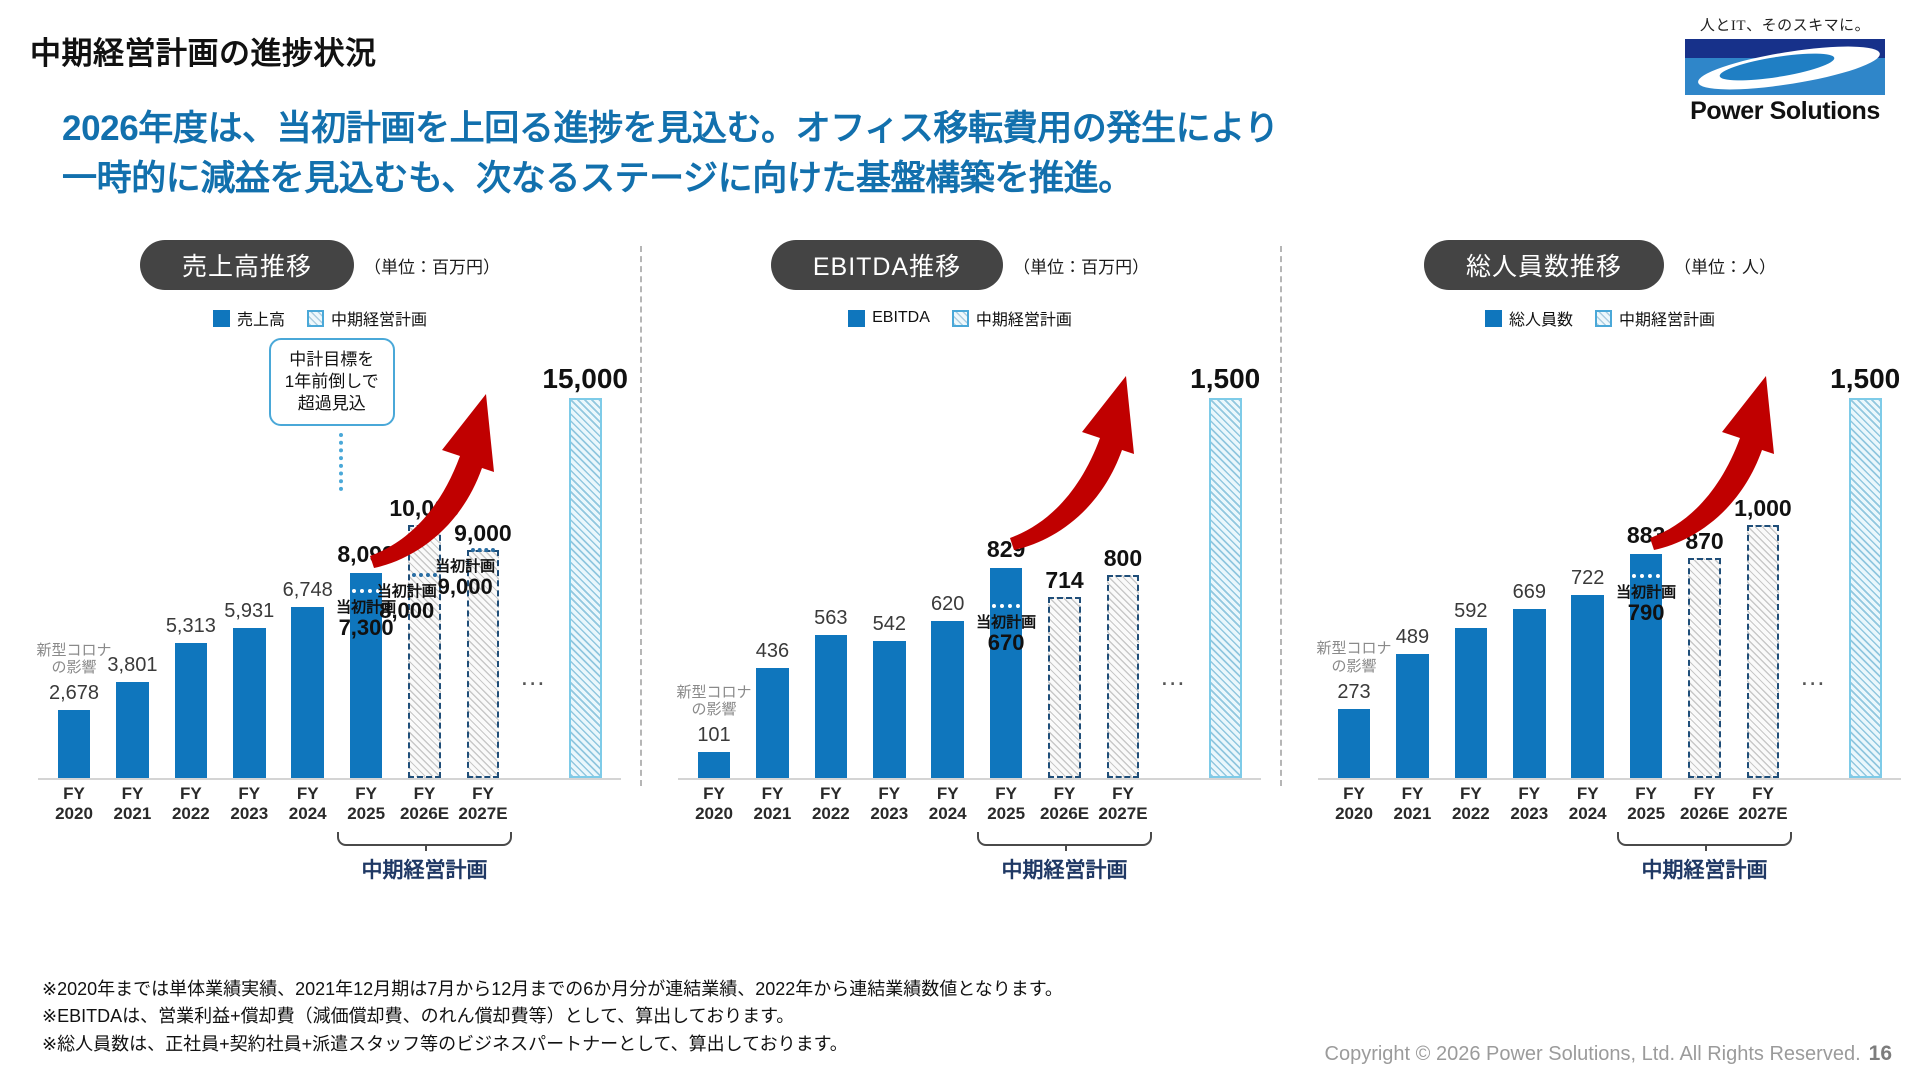 The image size is (1920, 1080). Describe the element at coordinates (947, 558) in the screenshot. I see `bar-slot-FY2024: 620` at that location.